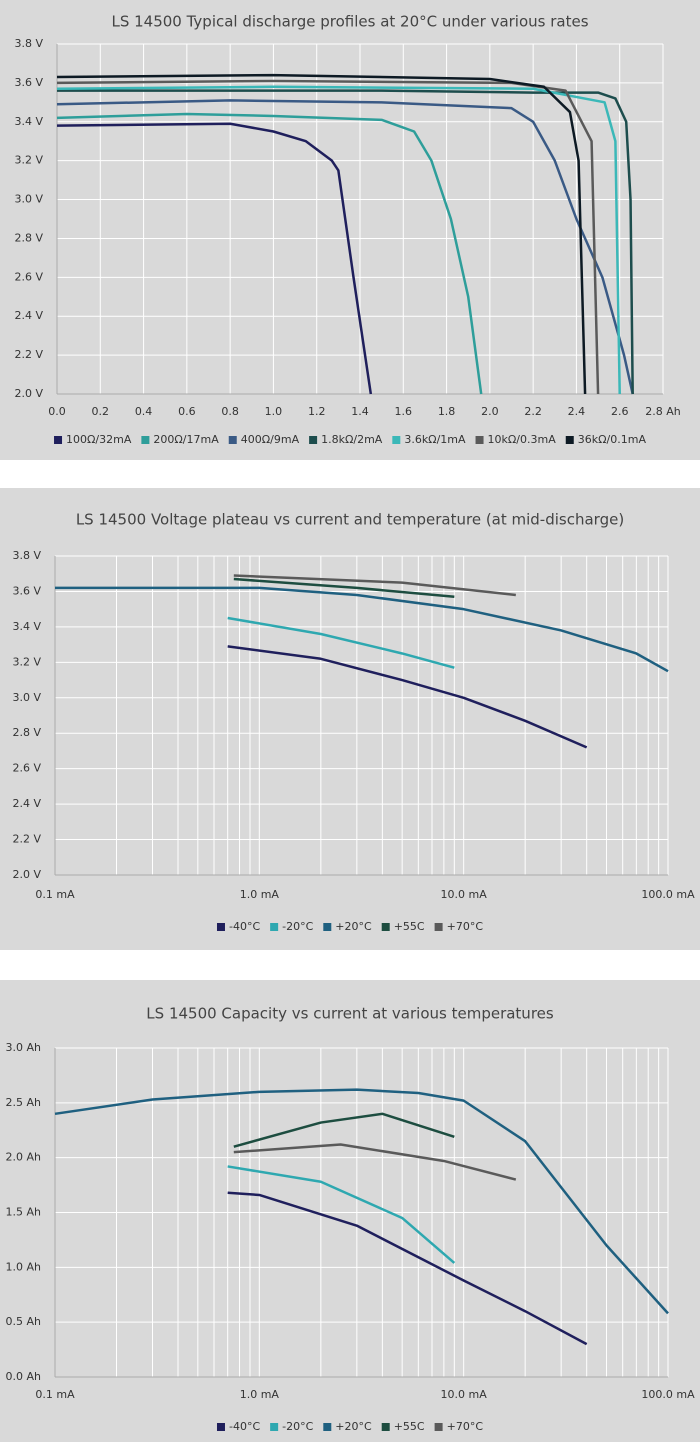 This screenshot has height=1442, width=700. Describe the element at coordinates (144, 411) in the screenshot. I see `x-tick-label: 0.4` at that location.